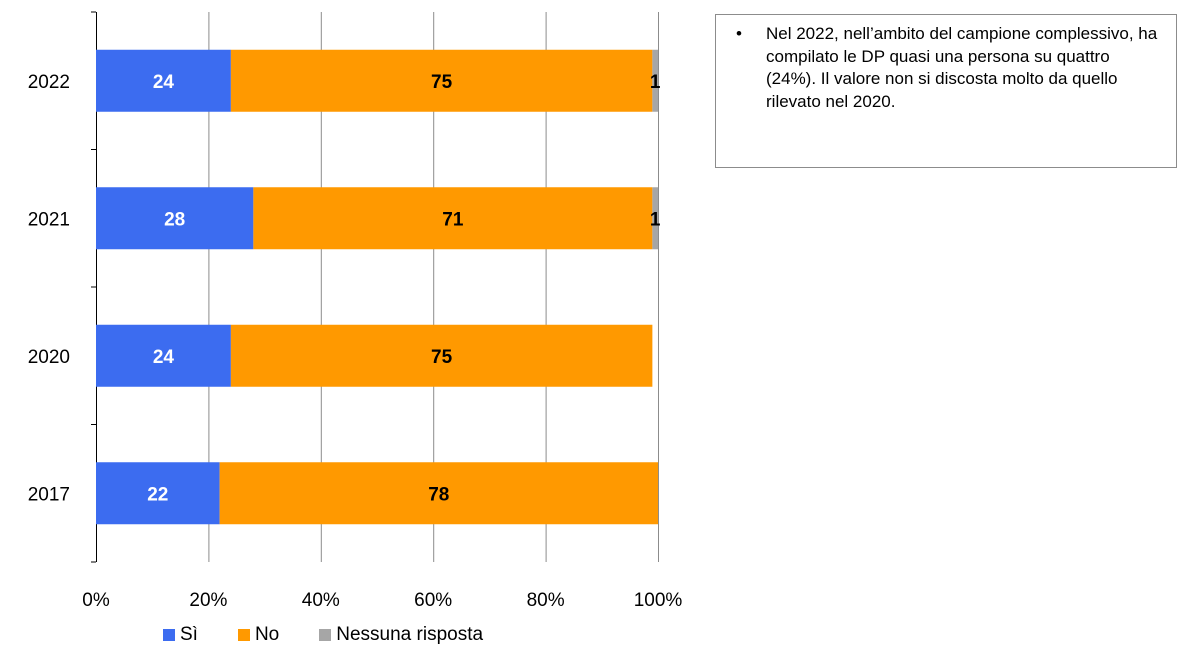 The image size is (1180, 651). Describe the element at coordinates (49, 494) in the screenshot. I see `y-tick-label: 2017` at that location.